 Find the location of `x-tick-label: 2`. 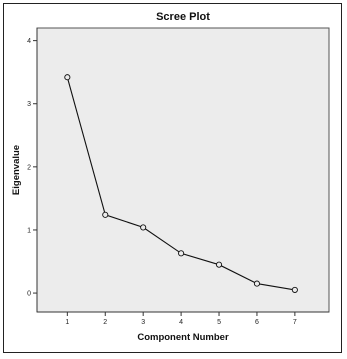

x-tick-label: 2 is located at coordinates (105, 322).